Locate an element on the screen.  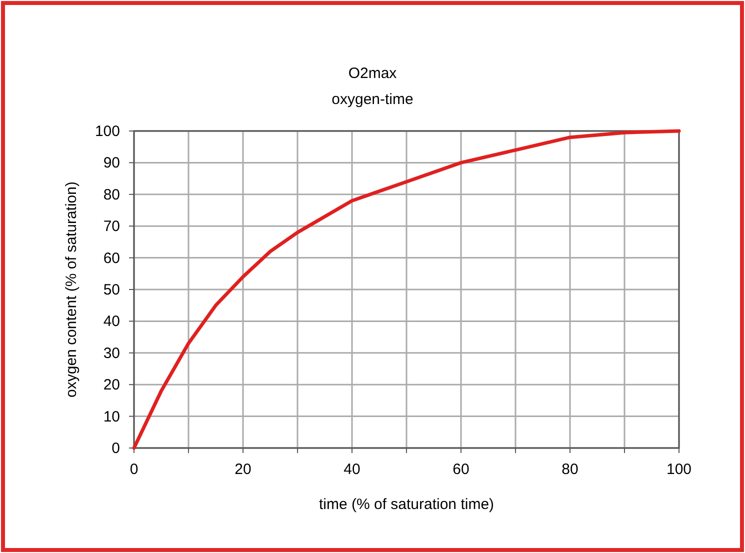
y-tick-label: 100 is located at coordinates (107, 131).